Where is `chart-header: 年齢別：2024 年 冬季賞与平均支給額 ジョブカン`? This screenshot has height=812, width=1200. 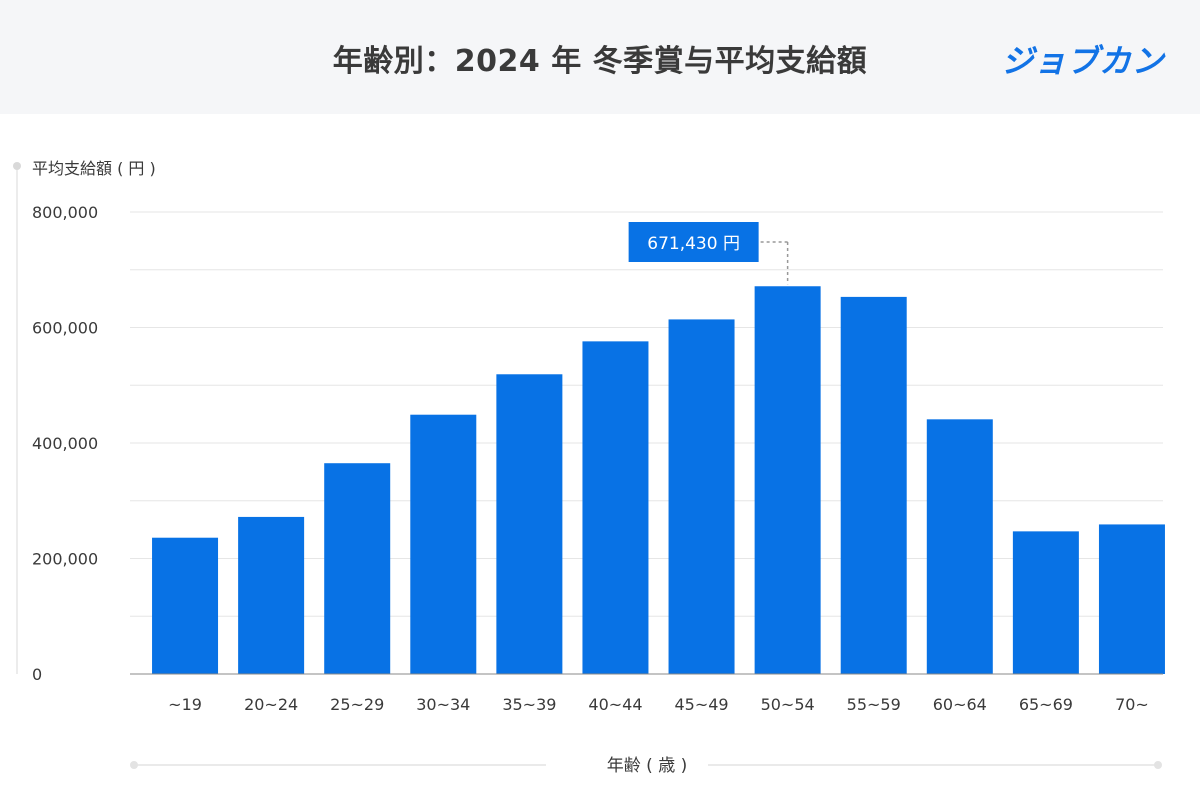 chart-header: 年齢別：2024 年 冬季賞与平均支給額 ジョブカン is located at coordinates (600, 57).